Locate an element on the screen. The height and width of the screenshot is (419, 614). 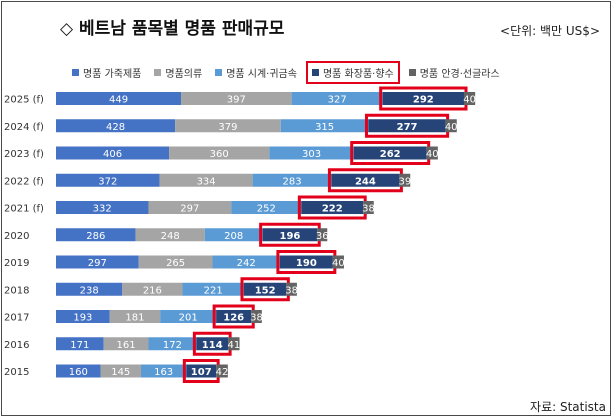
data-label: 248 is located at coordinates (170, 236).